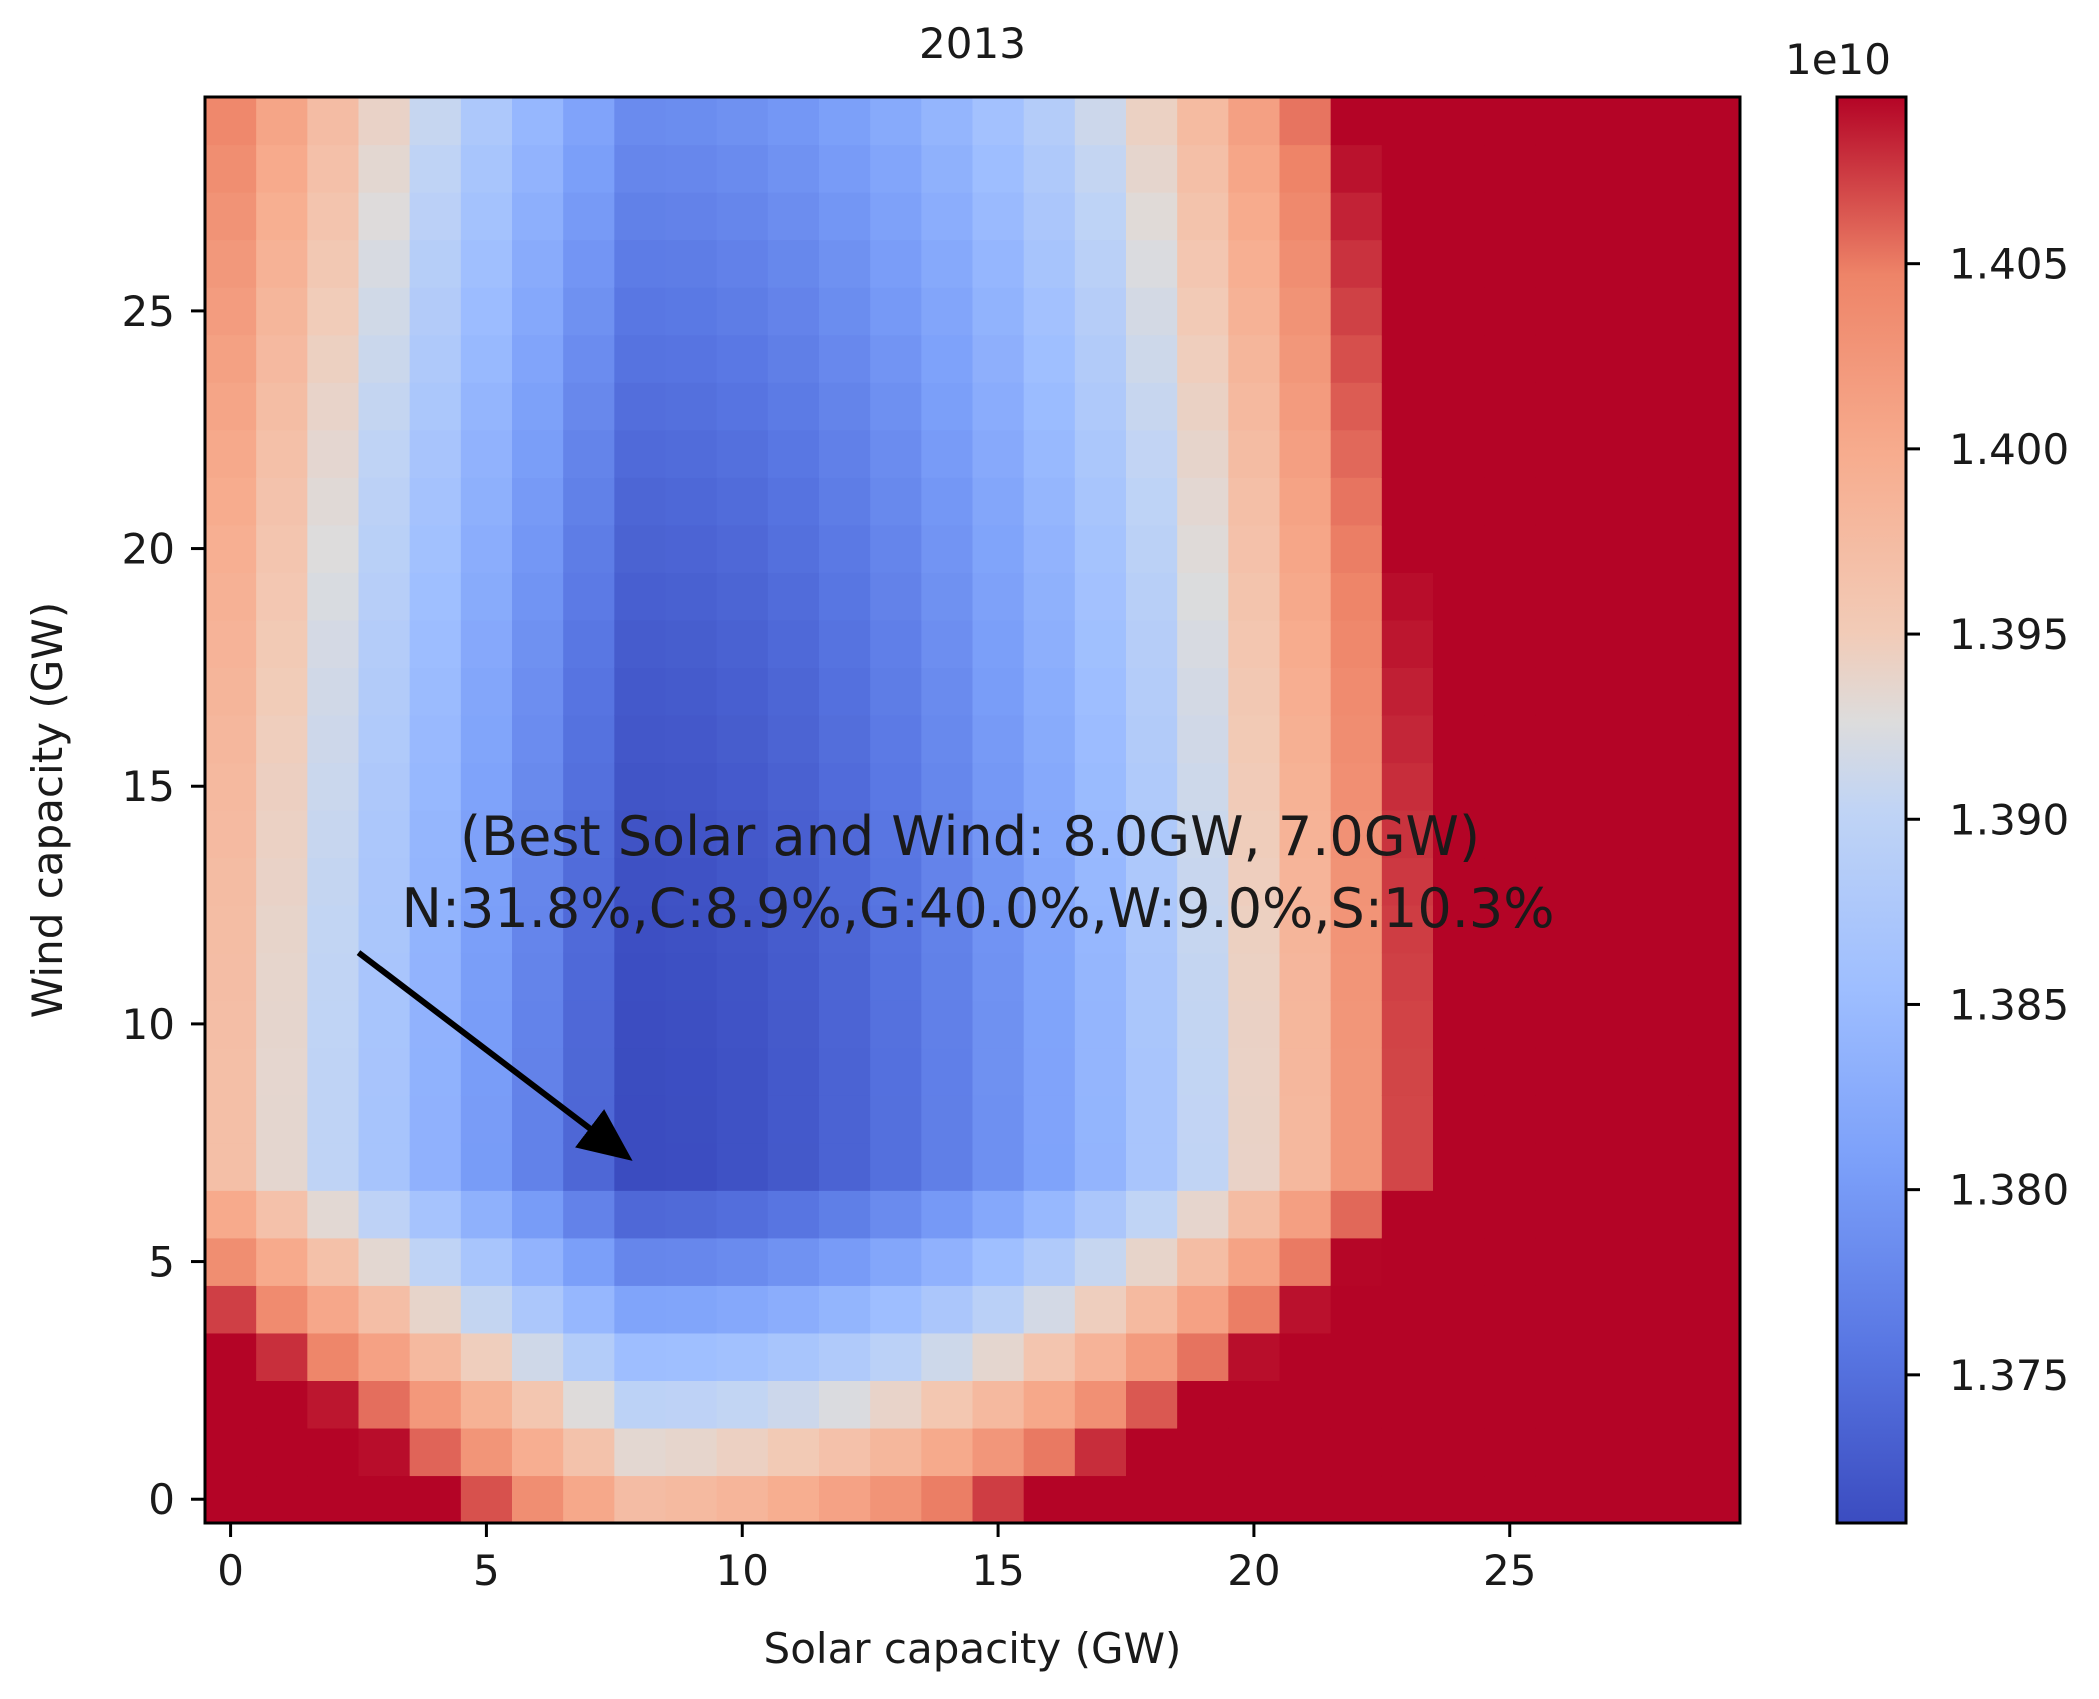  Describe the element at coordinates (2009, 634) in the screenshot. I see `colorbar-tick-label: 1.395` at that location.